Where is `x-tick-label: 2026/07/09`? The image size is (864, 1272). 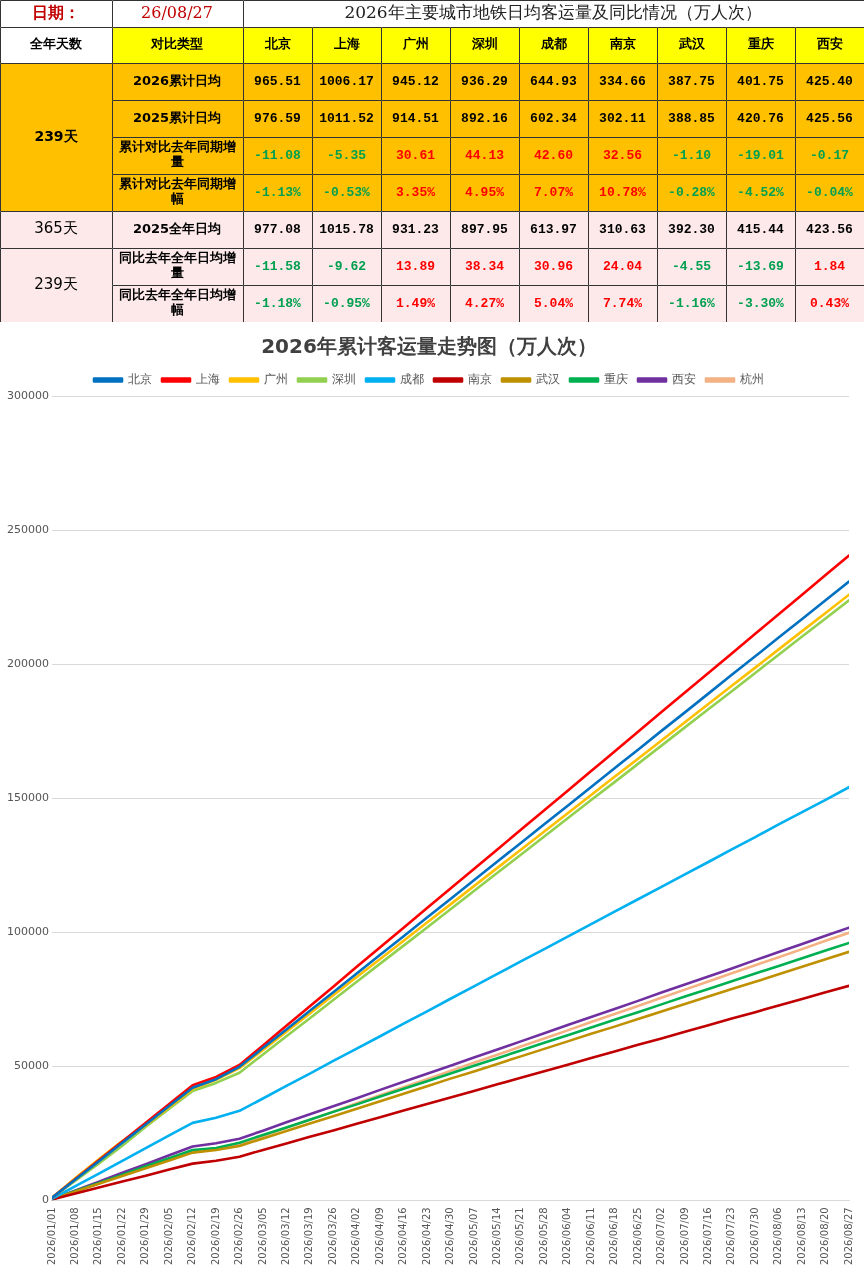 x-tick-label: 2026/07/09 is located at coordinates (684, 1236).